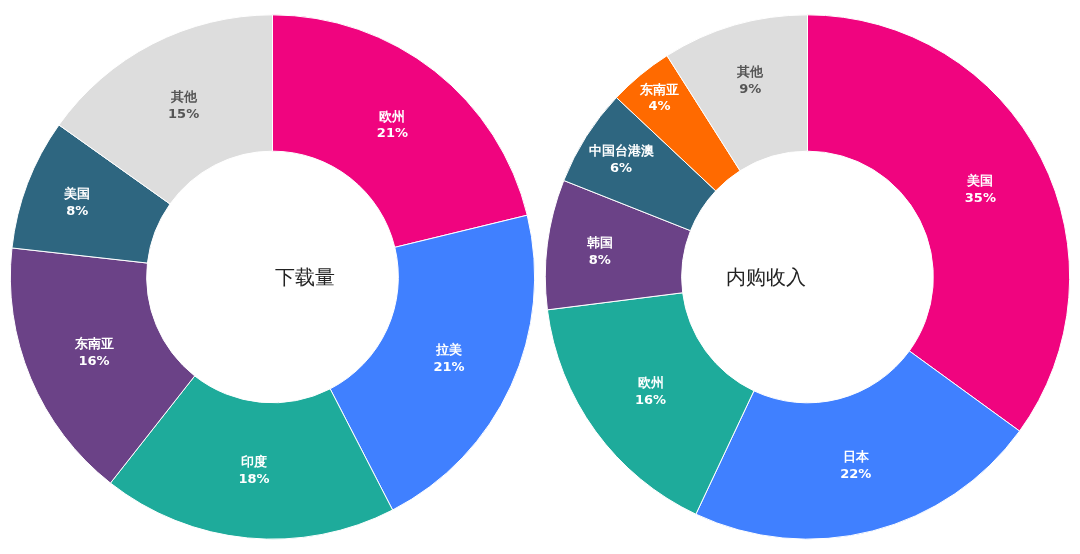 The height and width of the screenshot is (554, 1080). What do you see at coordinates (184, 113) in the screenshot?
I see `data-label: 15%` at bounding box center [184, 113].